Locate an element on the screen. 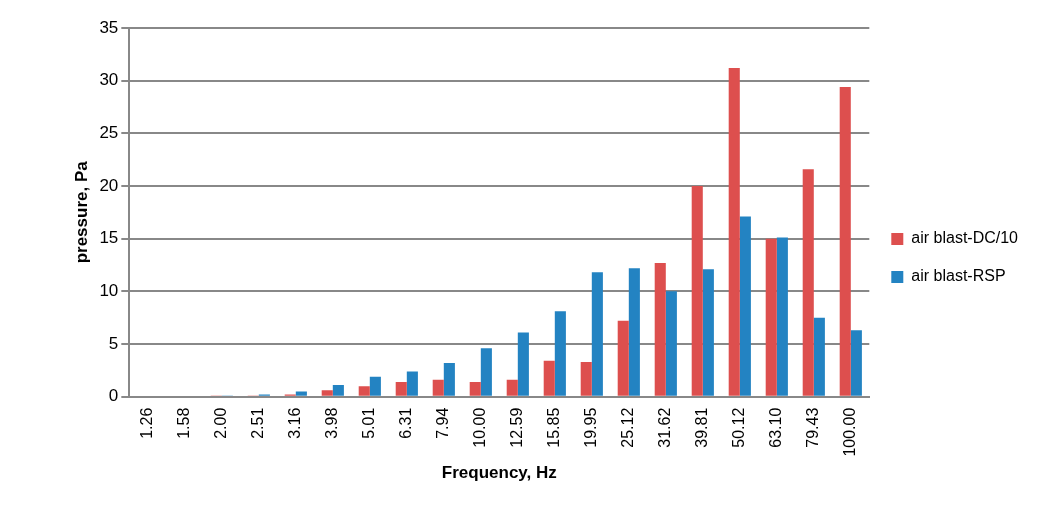 This screenshot has width=1063, height=510. y-tick-label: 30 is located at coordinates (109, 80).